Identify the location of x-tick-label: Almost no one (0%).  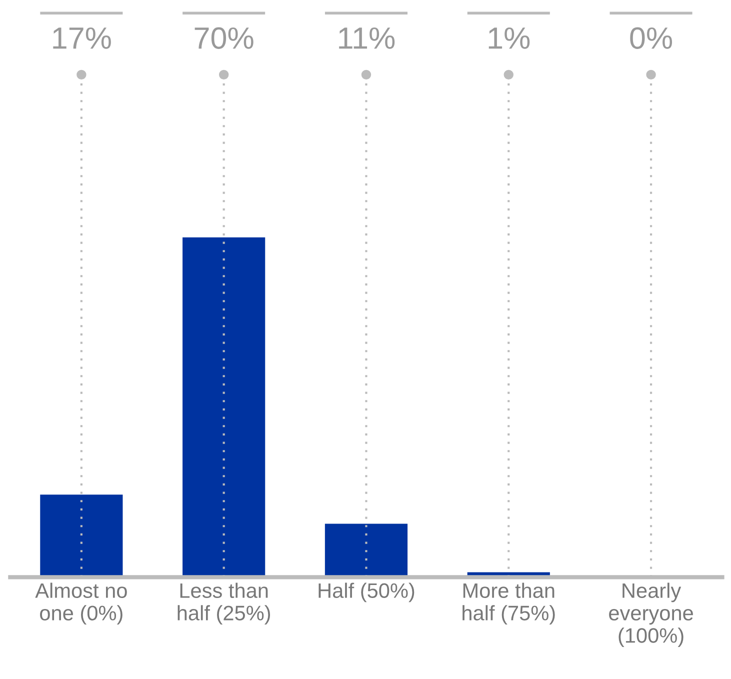
(81, 603).